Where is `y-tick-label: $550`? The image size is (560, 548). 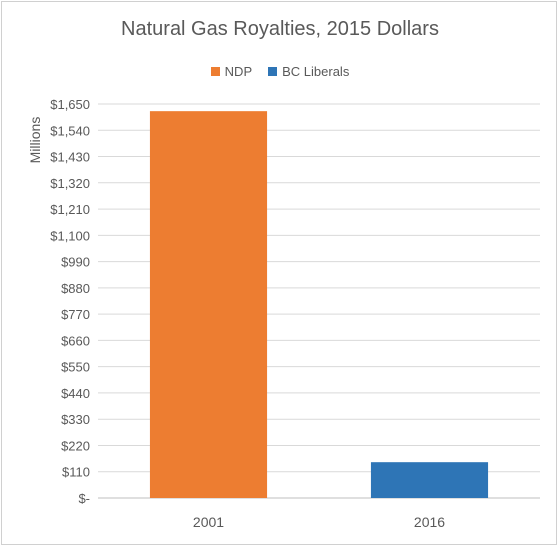 y-tick-label: $550 is located at coordinates (75, 367).